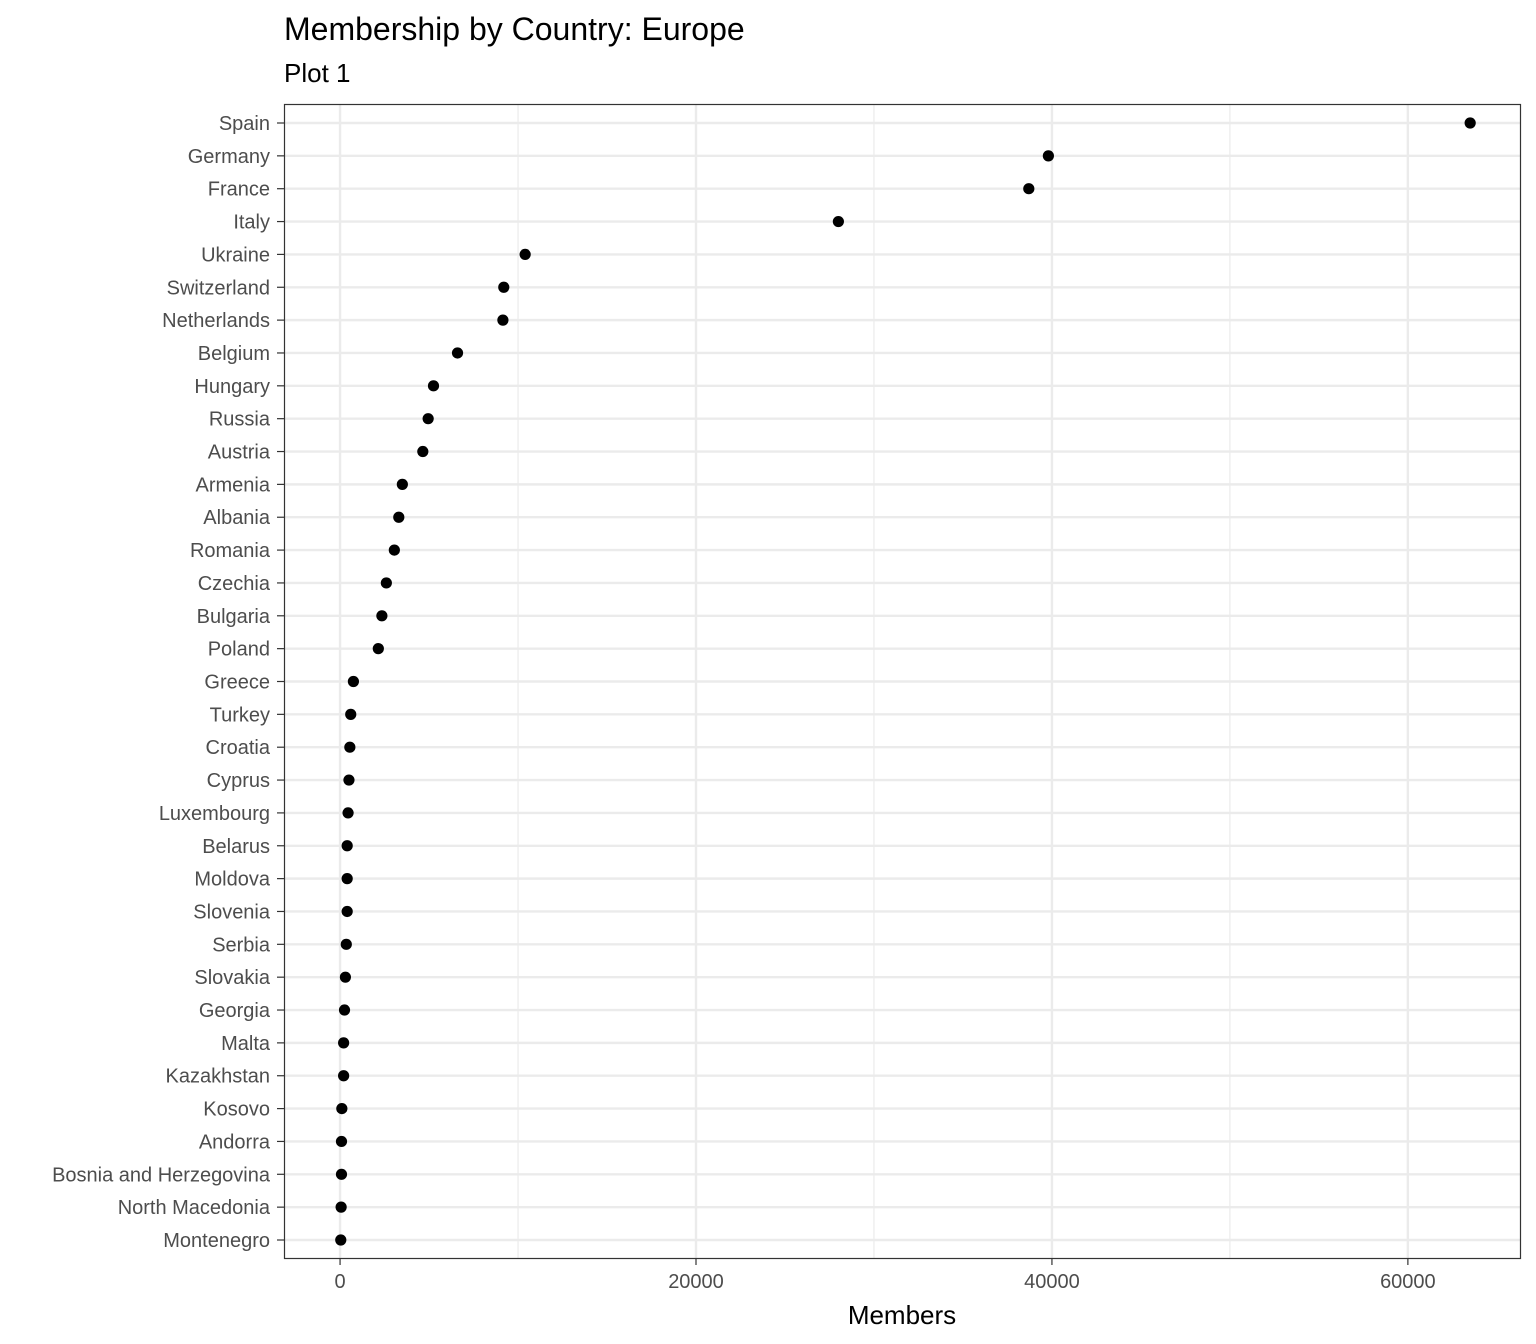 The image size is (1536, 1344). I want to click on y-tick-label: Belgium, so click(234, 354).